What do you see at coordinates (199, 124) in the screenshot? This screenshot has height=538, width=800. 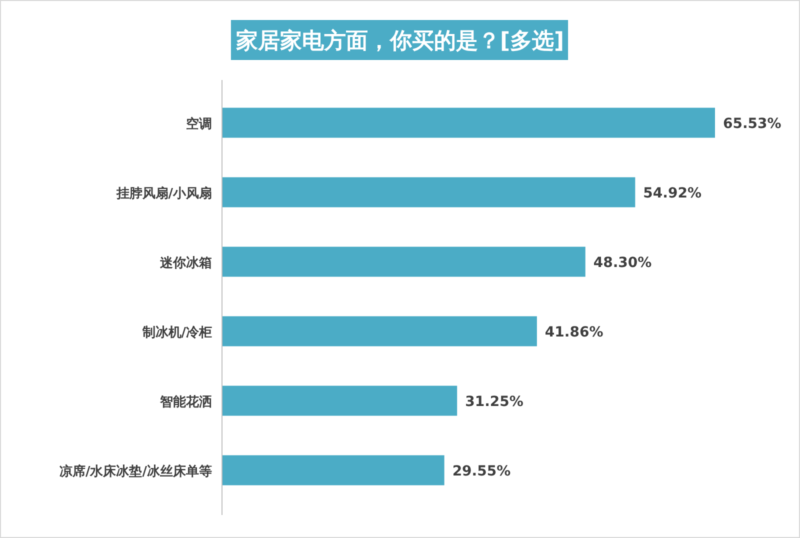 I see `y-tick-label: 空调` at bounding box center [199, 124].